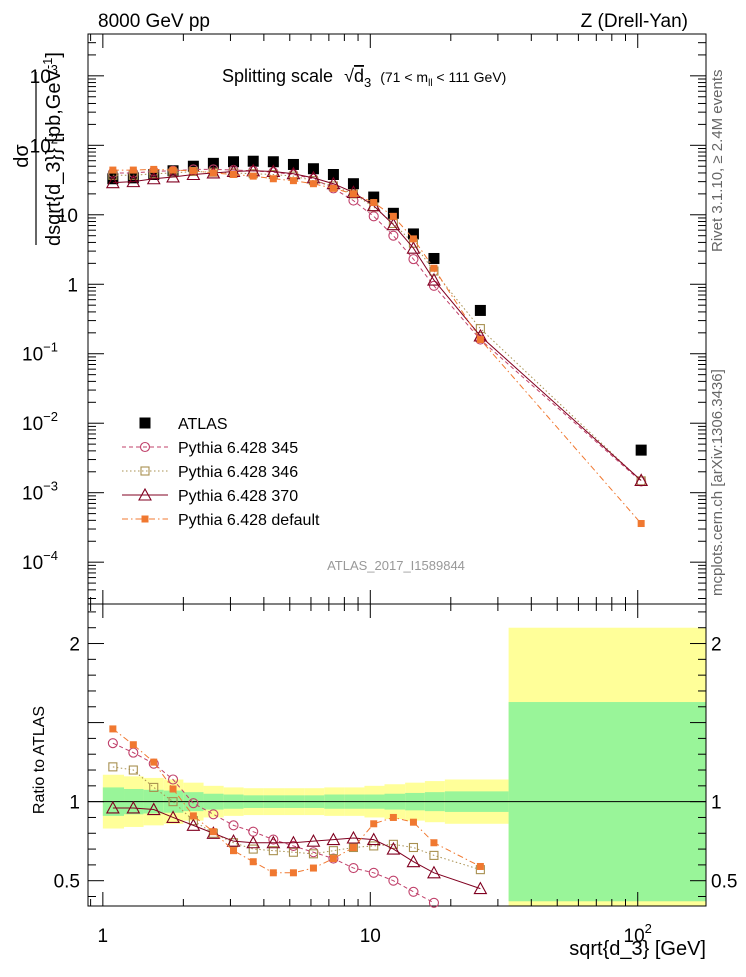 Image resolution: width=746 pixels, height=977 pixels. What do you see at coordinates (396, 565) in the screenshot?
I see `analysis-id: ATLAS_2017_I1589844` at bounding box center [396, 565].